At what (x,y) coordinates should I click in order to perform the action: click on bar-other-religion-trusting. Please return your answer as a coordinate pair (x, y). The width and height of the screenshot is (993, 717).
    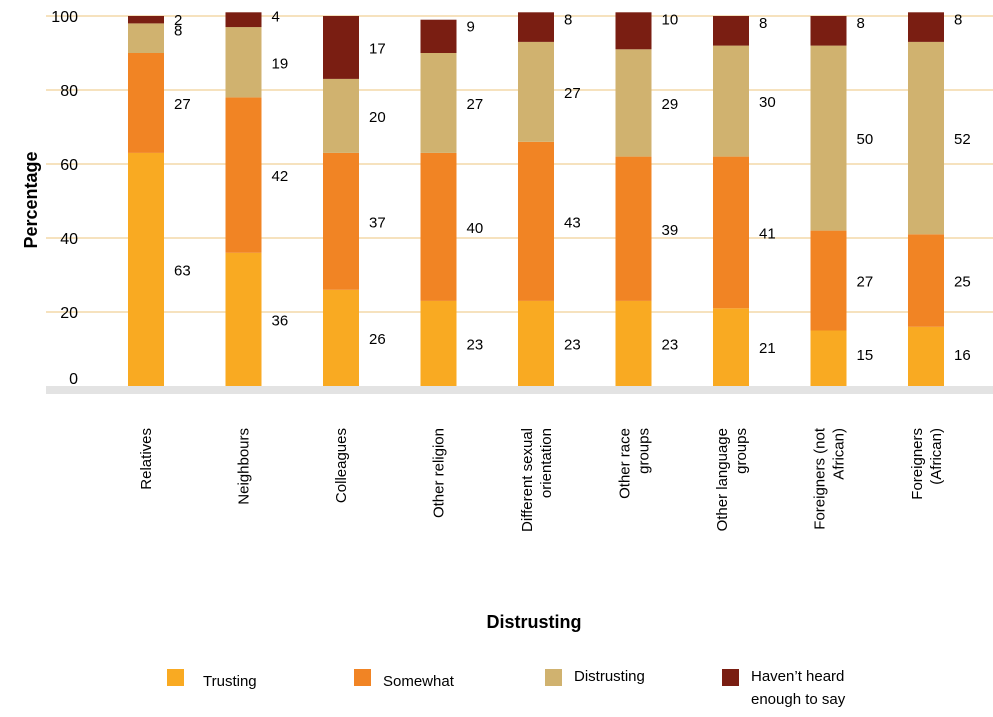
    Looking at the image, I should click on (438, 343).